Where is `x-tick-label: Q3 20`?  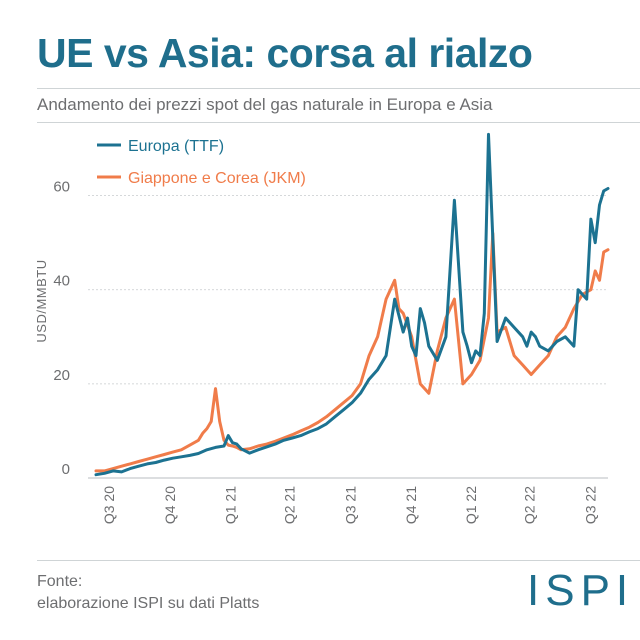
x-tick-label: Q3 20 is located at coordinates (109, 505).